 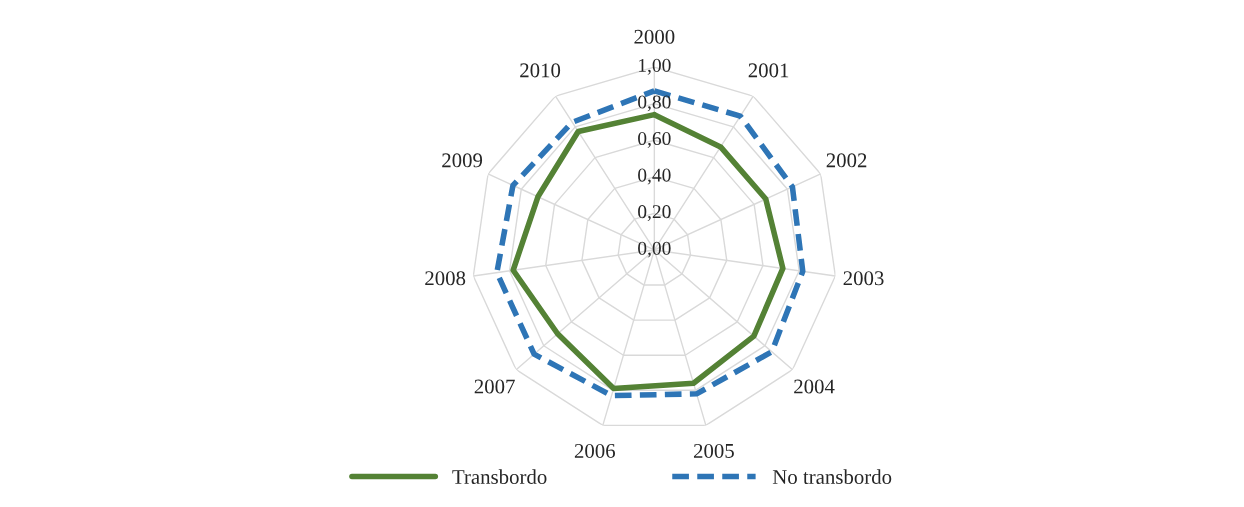 I want to click on y-tick-label: 0,60, so click(x=654, y=139).